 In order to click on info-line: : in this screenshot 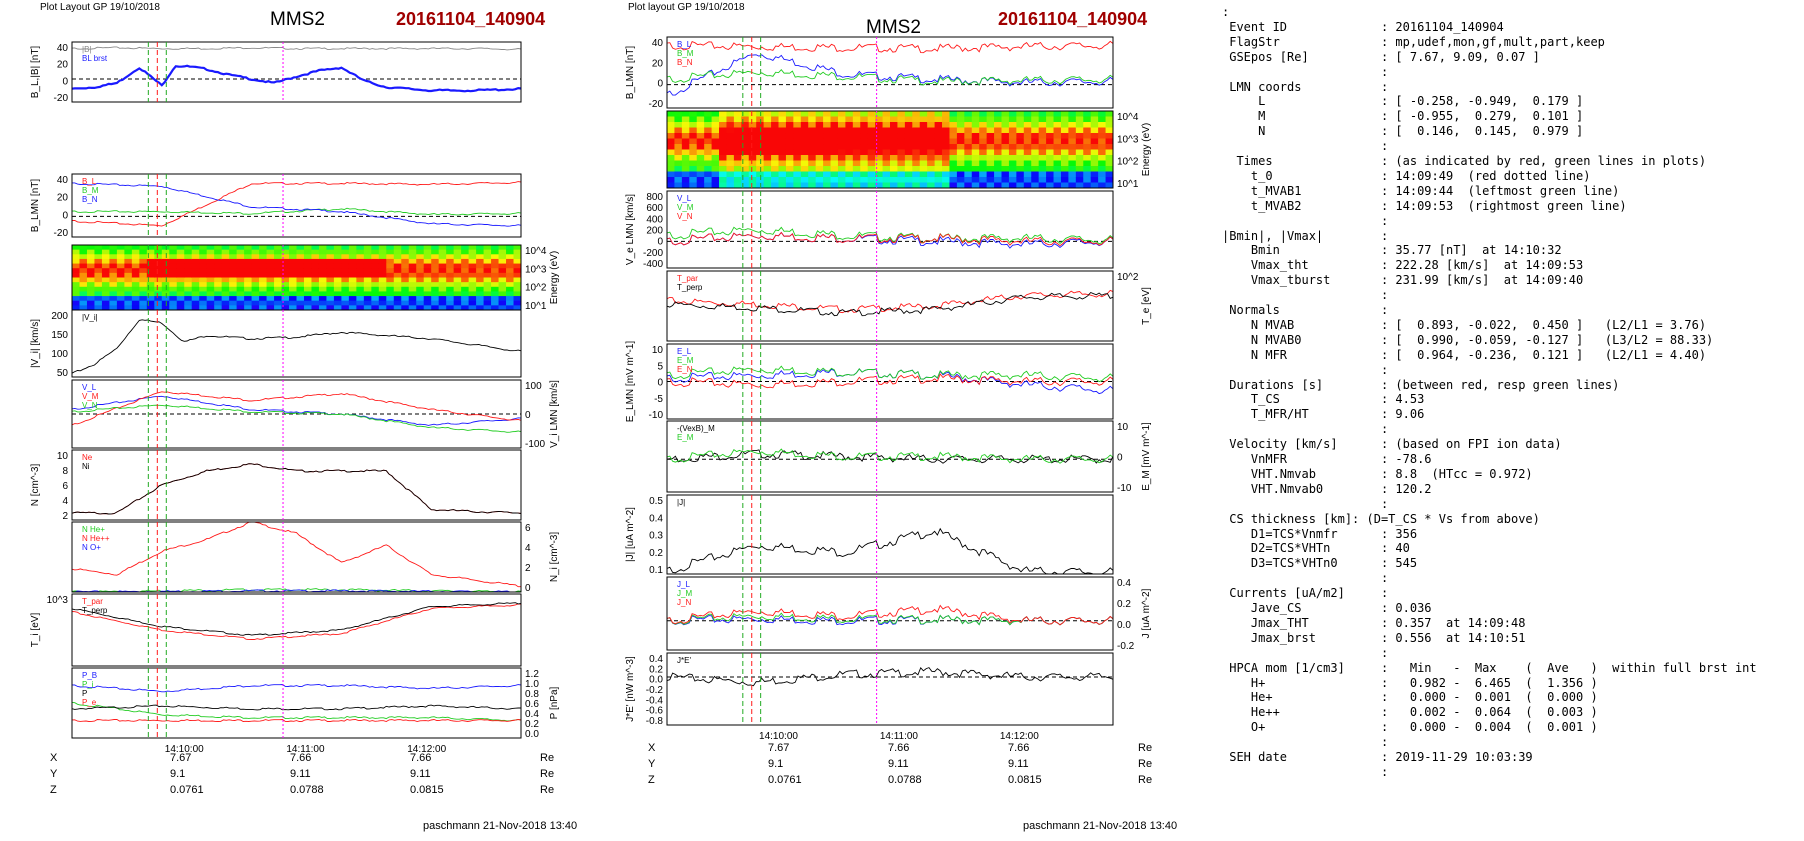, I will do `click(1305, 742)`.